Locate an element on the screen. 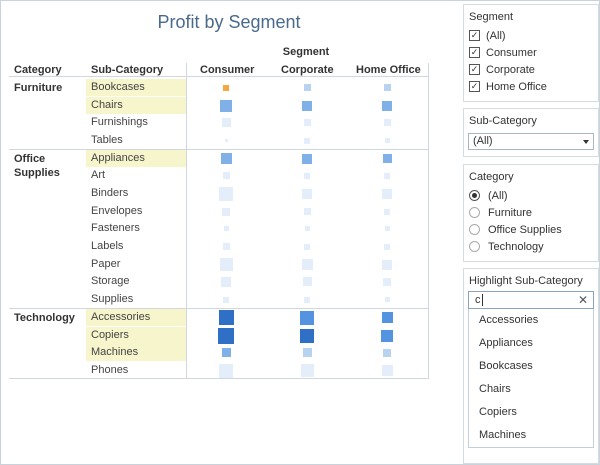  subcategory-label: Machines is located at coordinates (136, 352).